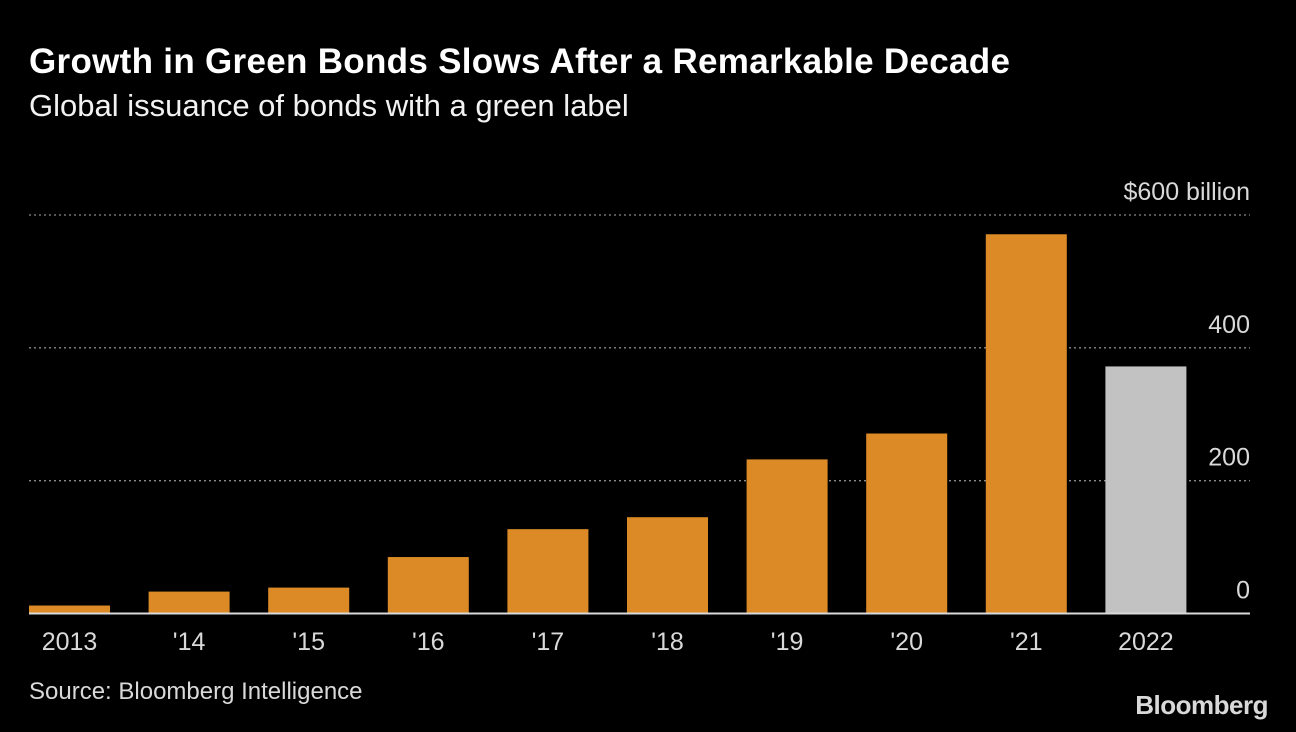 This screenshot has height=732, width=1296. I want to click on x-tick-label: '17, so click(548, 642).